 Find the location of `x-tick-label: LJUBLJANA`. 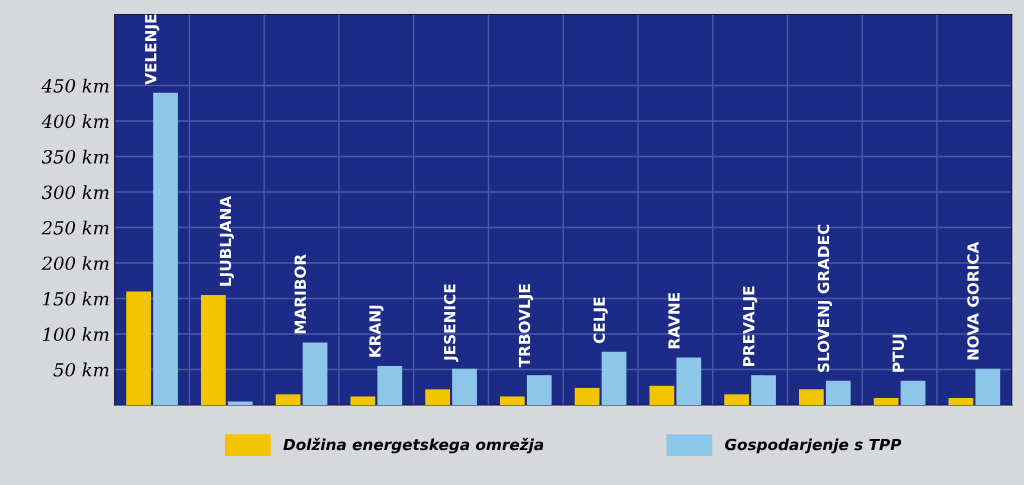

x-tick-label: LJUBLJANA is located at coordinates (227, 240).